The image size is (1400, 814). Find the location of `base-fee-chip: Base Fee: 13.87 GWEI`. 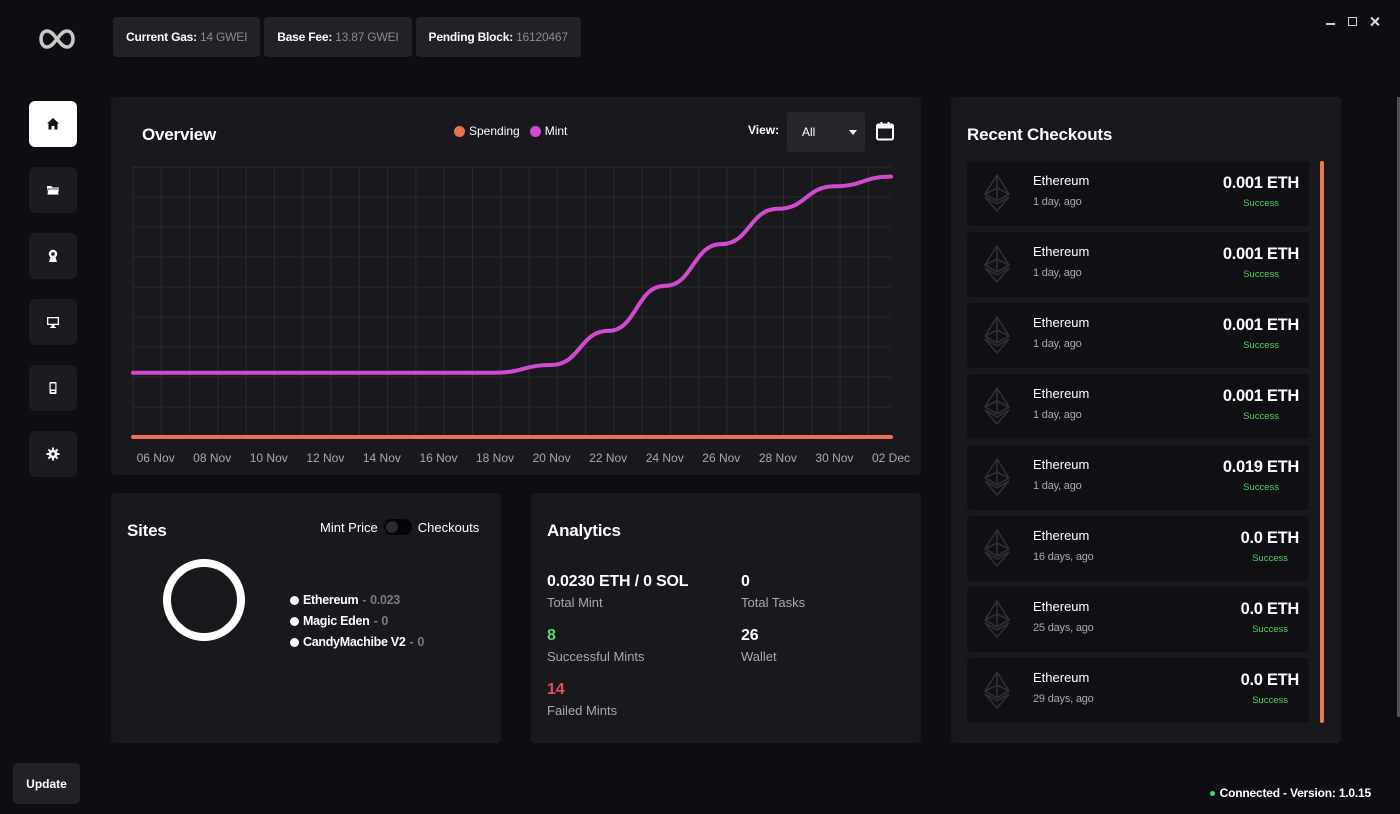

base-fee-chip: Base Fee: 13.87 GWEI is located at coordinates (338, 37).